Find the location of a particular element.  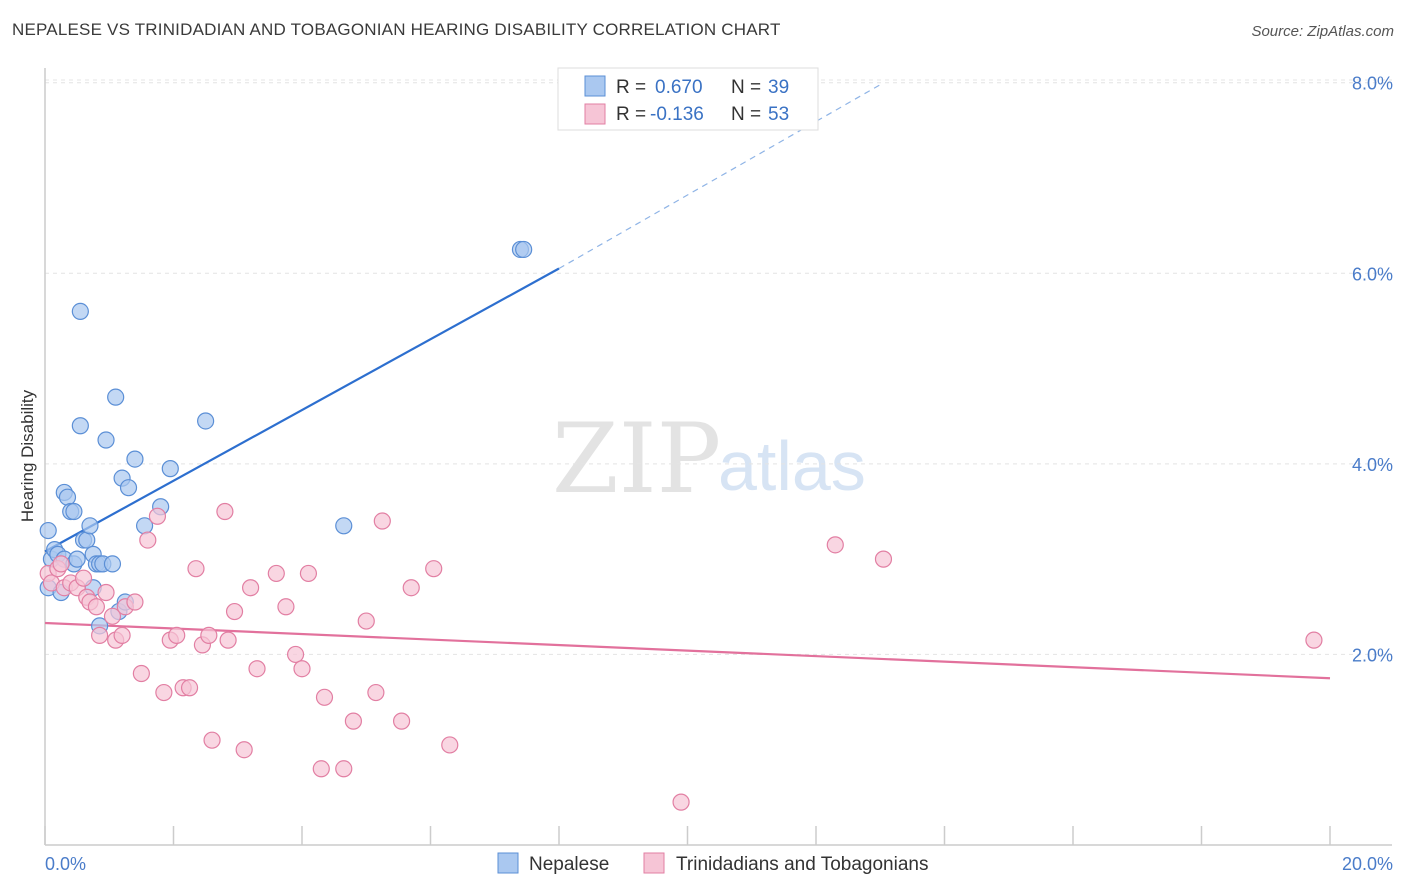

y-tick-label: 8.0% is located at coordinates (1372, 84).